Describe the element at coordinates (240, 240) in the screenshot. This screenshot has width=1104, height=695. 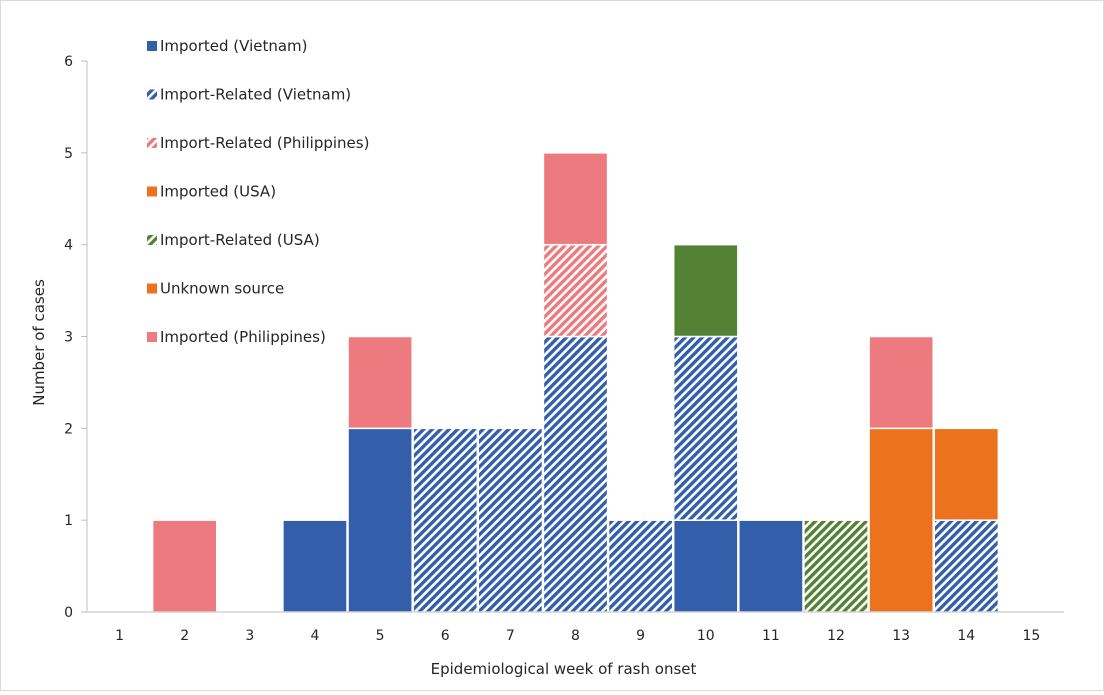
I see `legend-label: Import-Related (USA)` at that location.